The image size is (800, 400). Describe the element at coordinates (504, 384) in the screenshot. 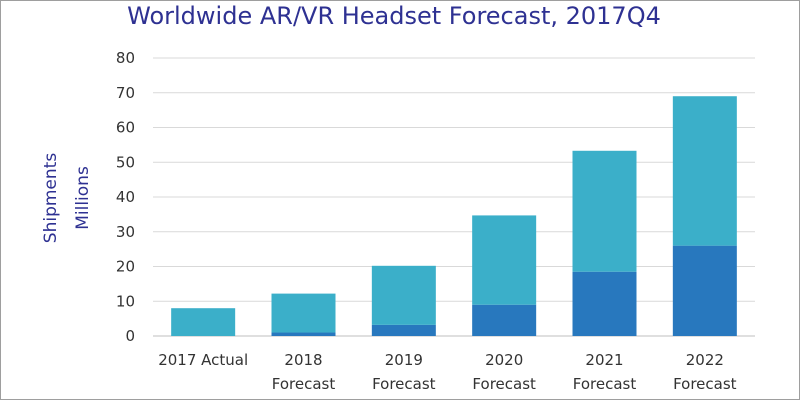

I see `x-tick-label-4-line-2: Forecast` at that location.